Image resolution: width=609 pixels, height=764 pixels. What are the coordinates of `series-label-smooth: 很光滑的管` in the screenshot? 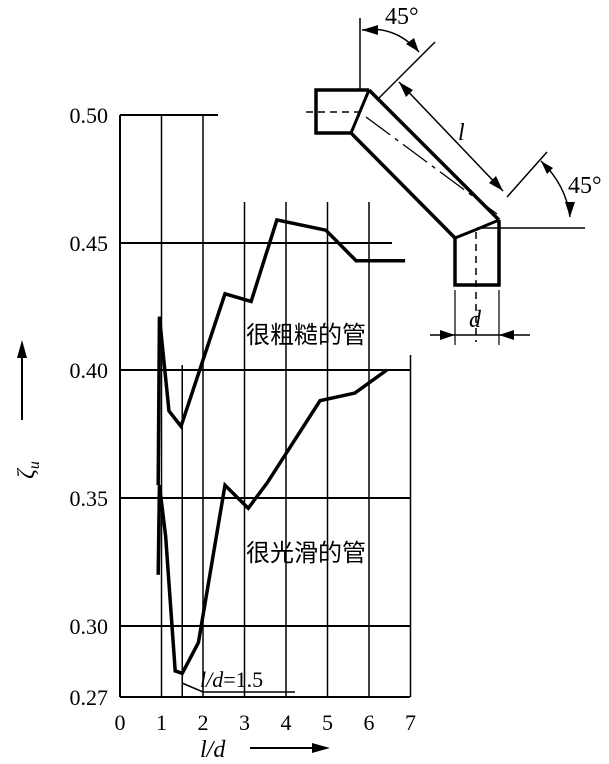 It's located at (306, 553).